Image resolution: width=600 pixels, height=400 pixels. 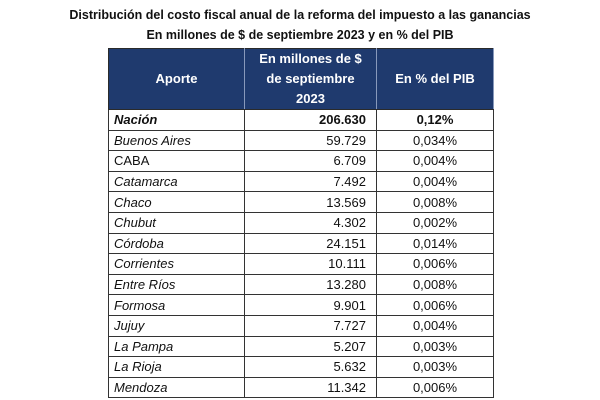 I want to click on table-row: La Pampa 5.207 0,003%, so click(x=301, y=346).